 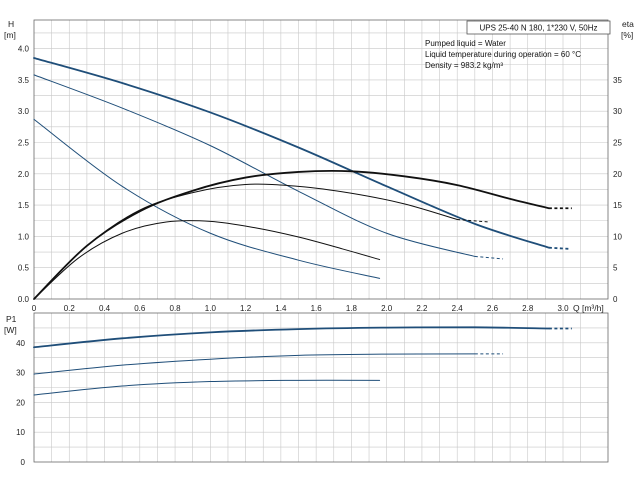 What do you see at coordinates (70, 308) in the screenshot?
I see `x-tick-label: 0.2` at bounding box center [70, 308].